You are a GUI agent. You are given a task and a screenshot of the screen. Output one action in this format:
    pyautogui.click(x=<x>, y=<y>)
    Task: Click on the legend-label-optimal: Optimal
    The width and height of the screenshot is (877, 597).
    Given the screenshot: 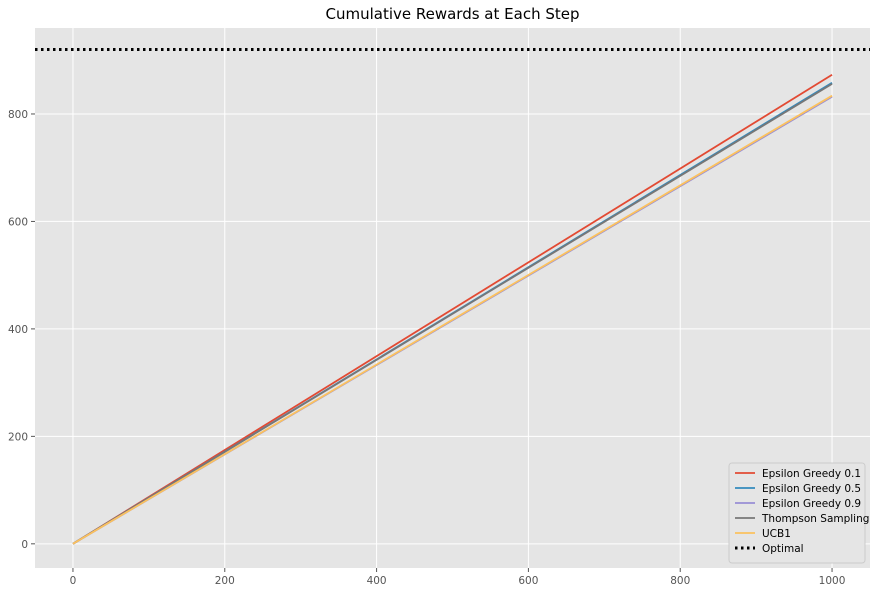 What is the action you would take?
    pyautogui.click(x=783, y=549)
    